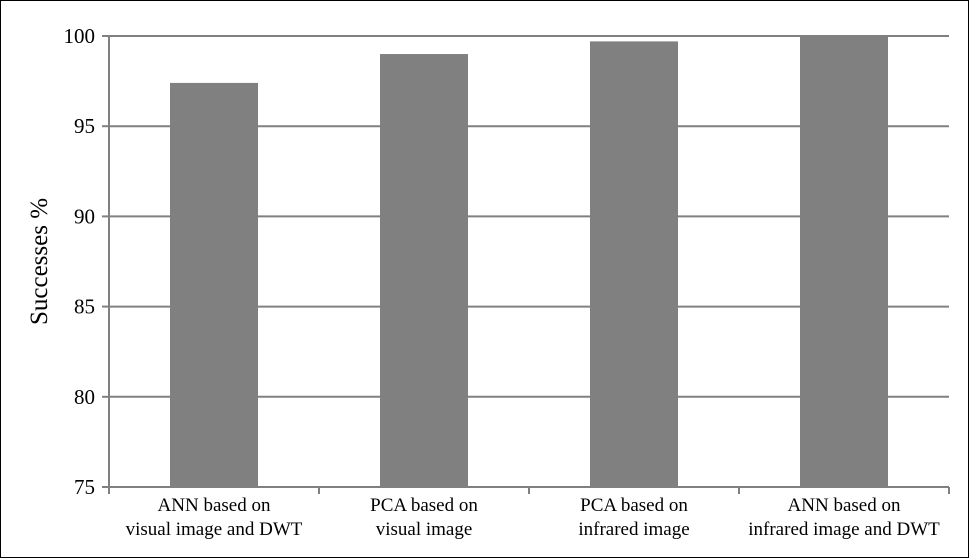 This screenshot has height=558, width=969. What do you see at coordinates (634, 505) in the screenshot?
I see `x-category-label-3-line-1: PCA based on` at bounding box center [634, 505].